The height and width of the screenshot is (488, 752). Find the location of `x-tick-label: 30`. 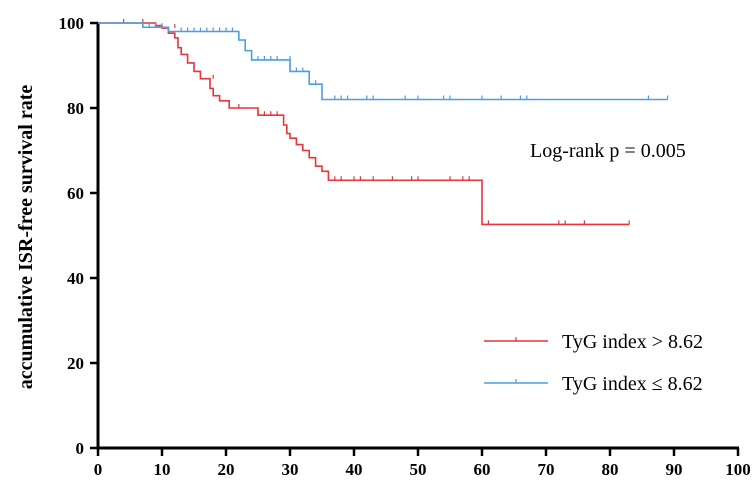

x-tick-label: 30 is located at coordinates (290, 469).